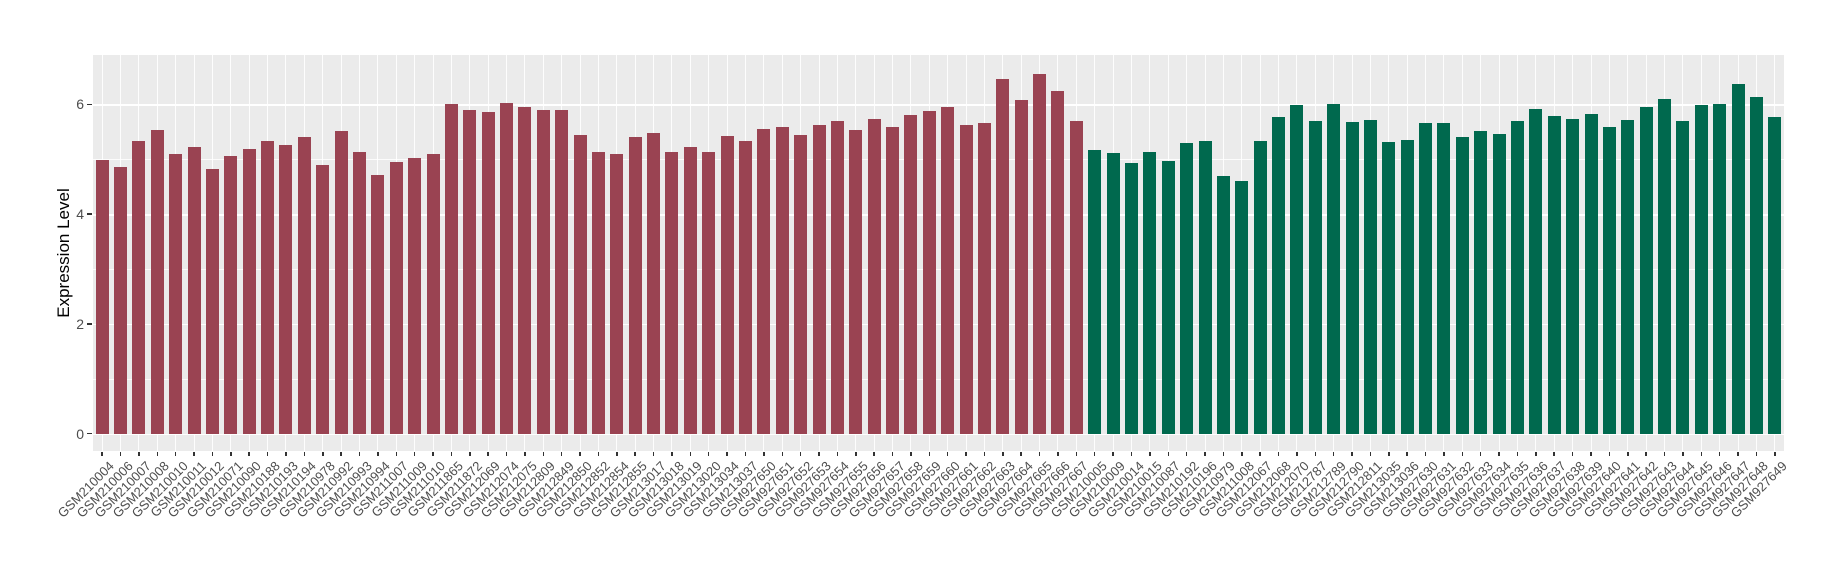  What do you see at coordinates (1720, 268) in the screenshot?
I see `bar-GSM927646` at bounding box center [1720, 268].